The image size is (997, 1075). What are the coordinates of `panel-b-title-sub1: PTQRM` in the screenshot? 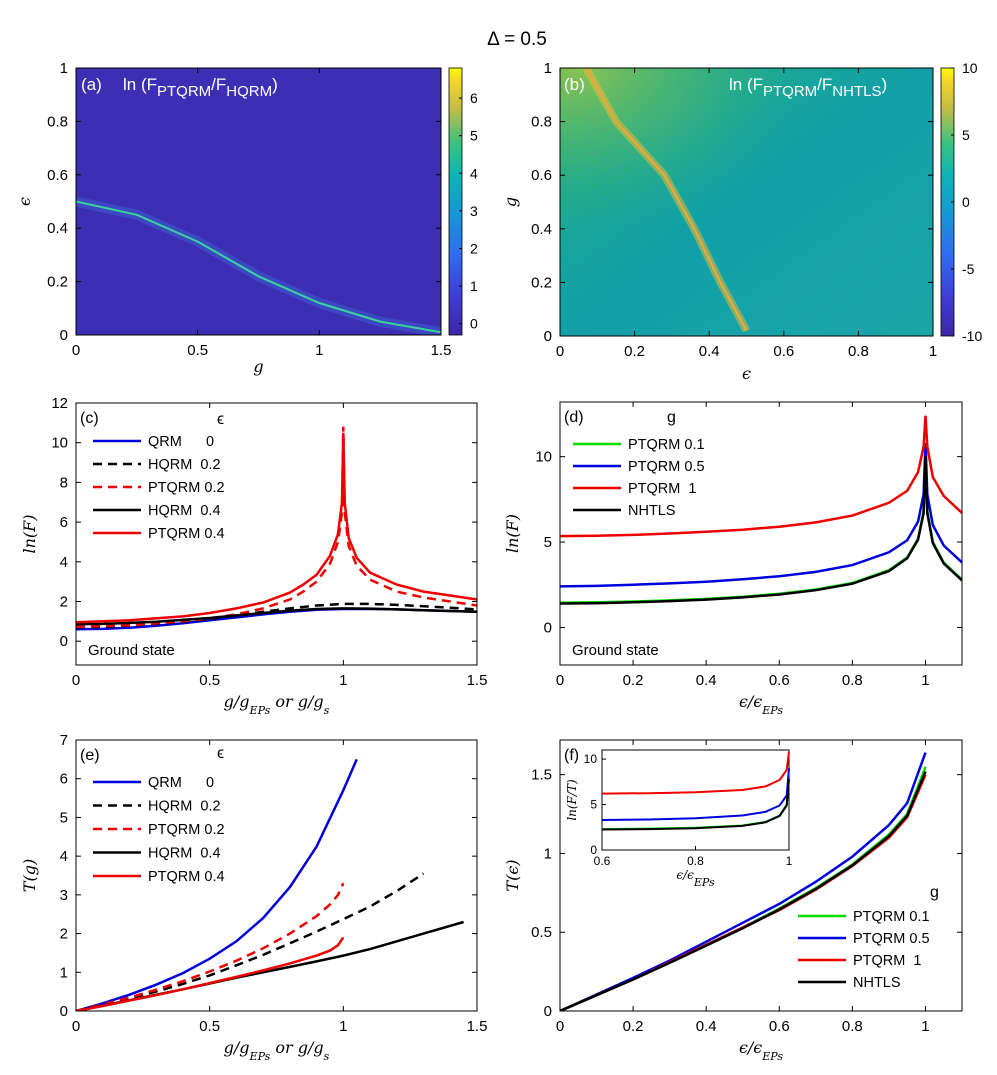 It's located at (790, 91).